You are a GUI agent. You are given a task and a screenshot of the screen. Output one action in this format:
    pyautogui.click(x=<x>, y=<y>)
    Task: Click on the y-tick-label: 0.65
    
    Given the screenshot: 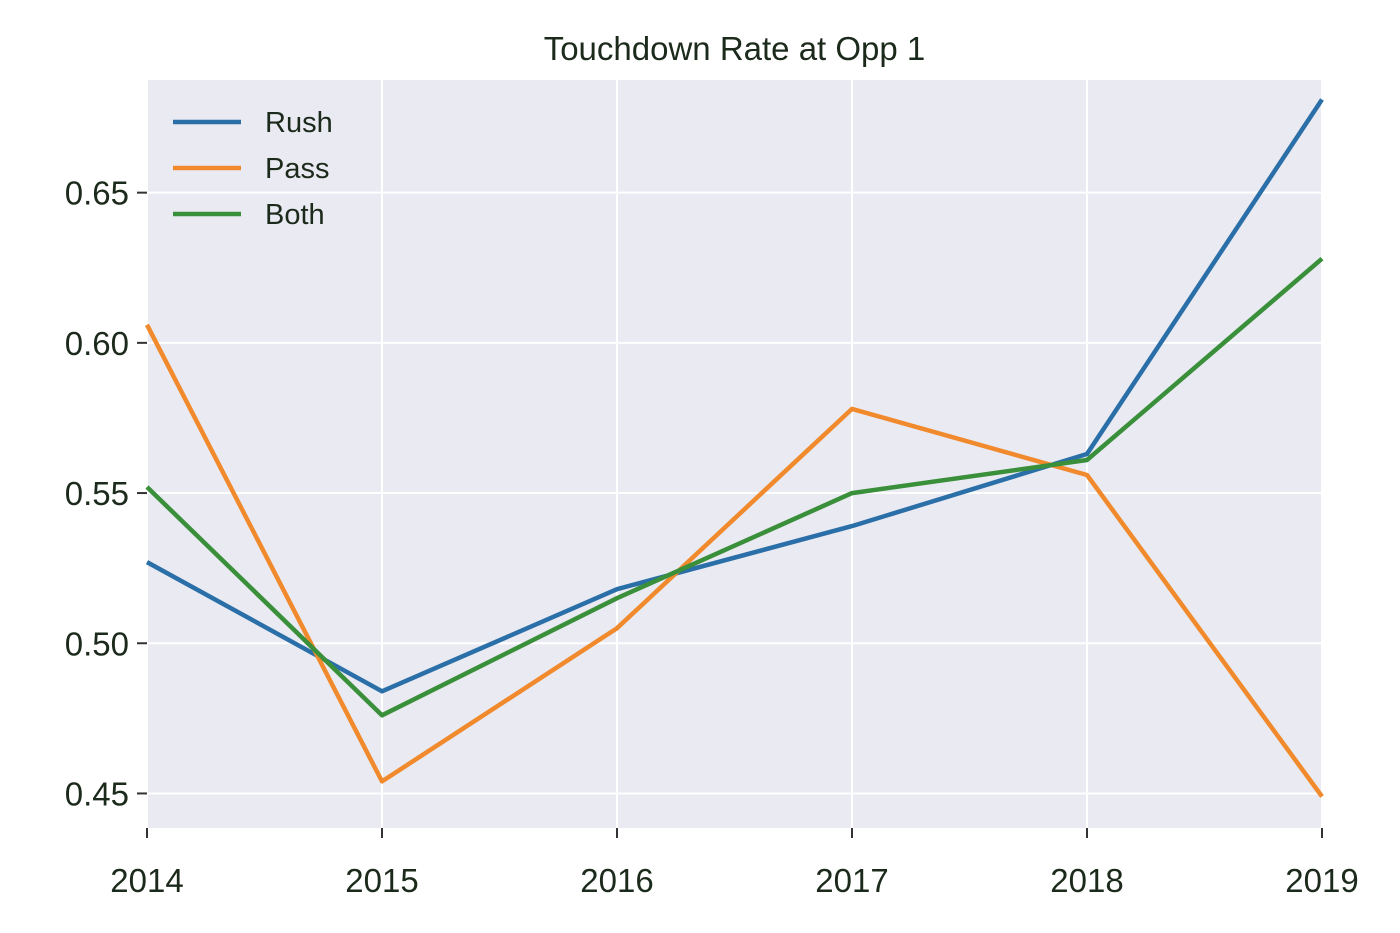 What is the action you would take?
    pyautogui.click(x=97, y=193)
    